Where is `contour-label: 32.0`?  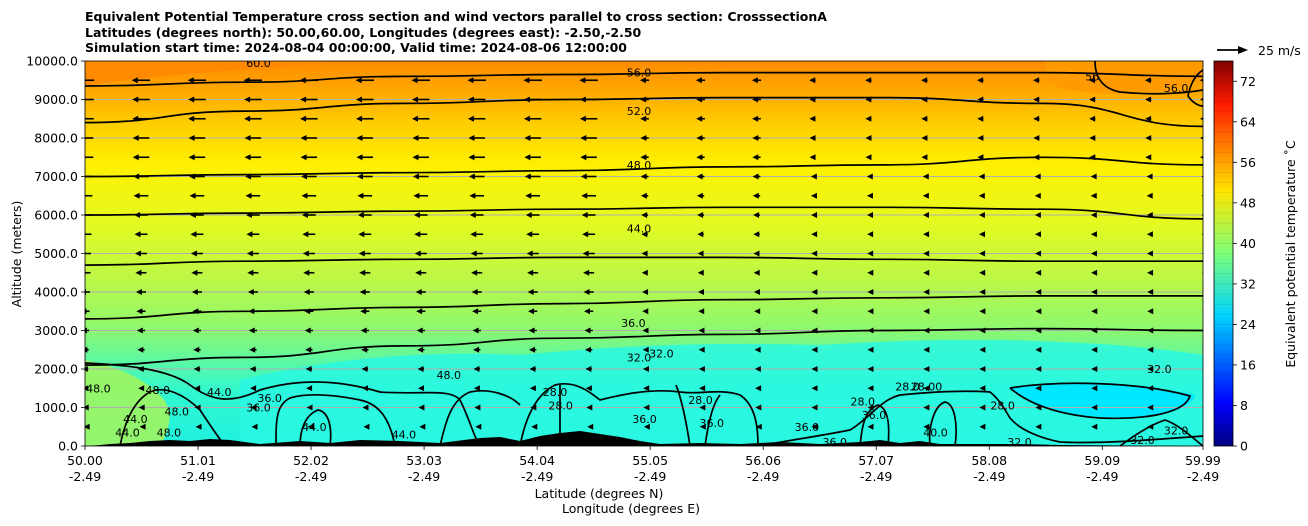
contour-label: 32.0 is located at coordinates (1159, 369).